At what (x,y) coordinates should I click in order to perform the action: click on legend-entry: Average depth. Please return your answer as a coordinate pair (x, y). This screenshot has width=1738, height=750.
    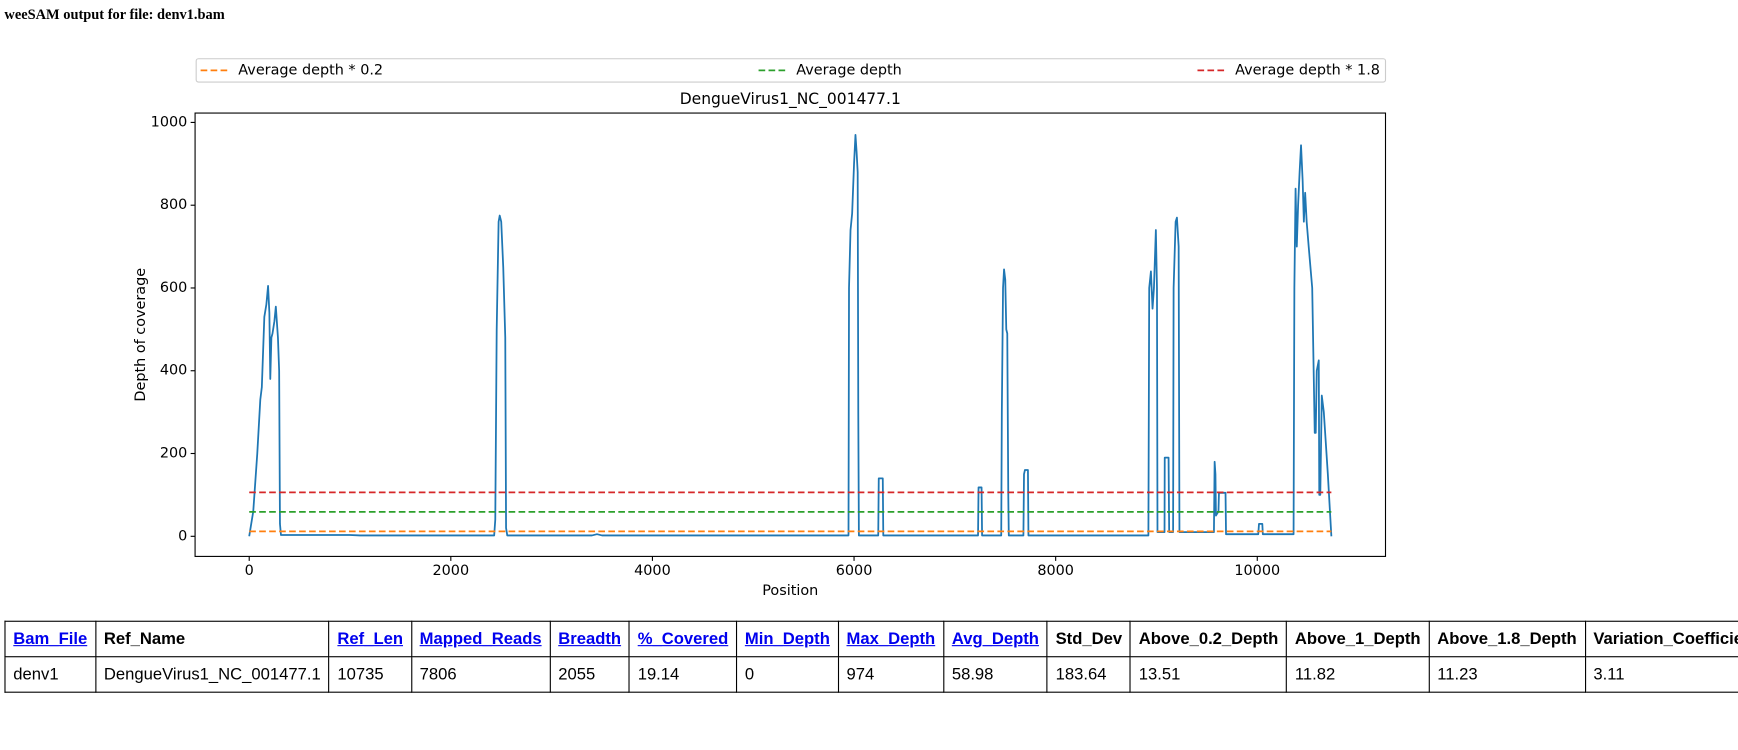
    Looking at the image, I should click on (830, 70).